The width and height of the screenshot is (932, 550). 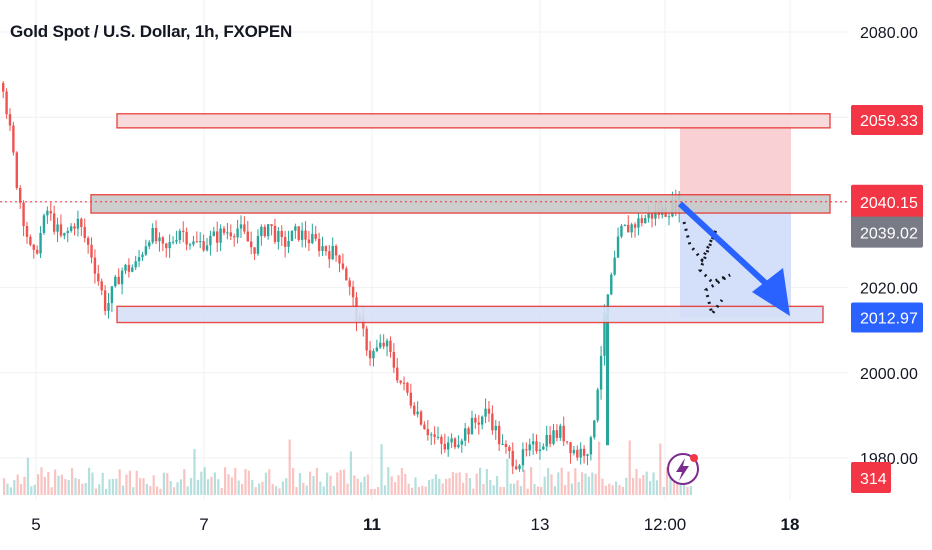 I want to click on y-axis-label: 2080.00, so click(x=889, y=33).